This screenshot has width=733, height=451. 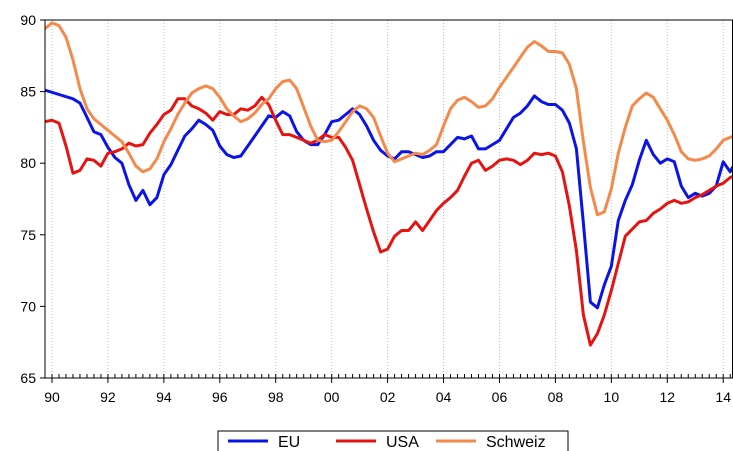 I want to click on x-tick-label: 06, so click(x=500, y=397).